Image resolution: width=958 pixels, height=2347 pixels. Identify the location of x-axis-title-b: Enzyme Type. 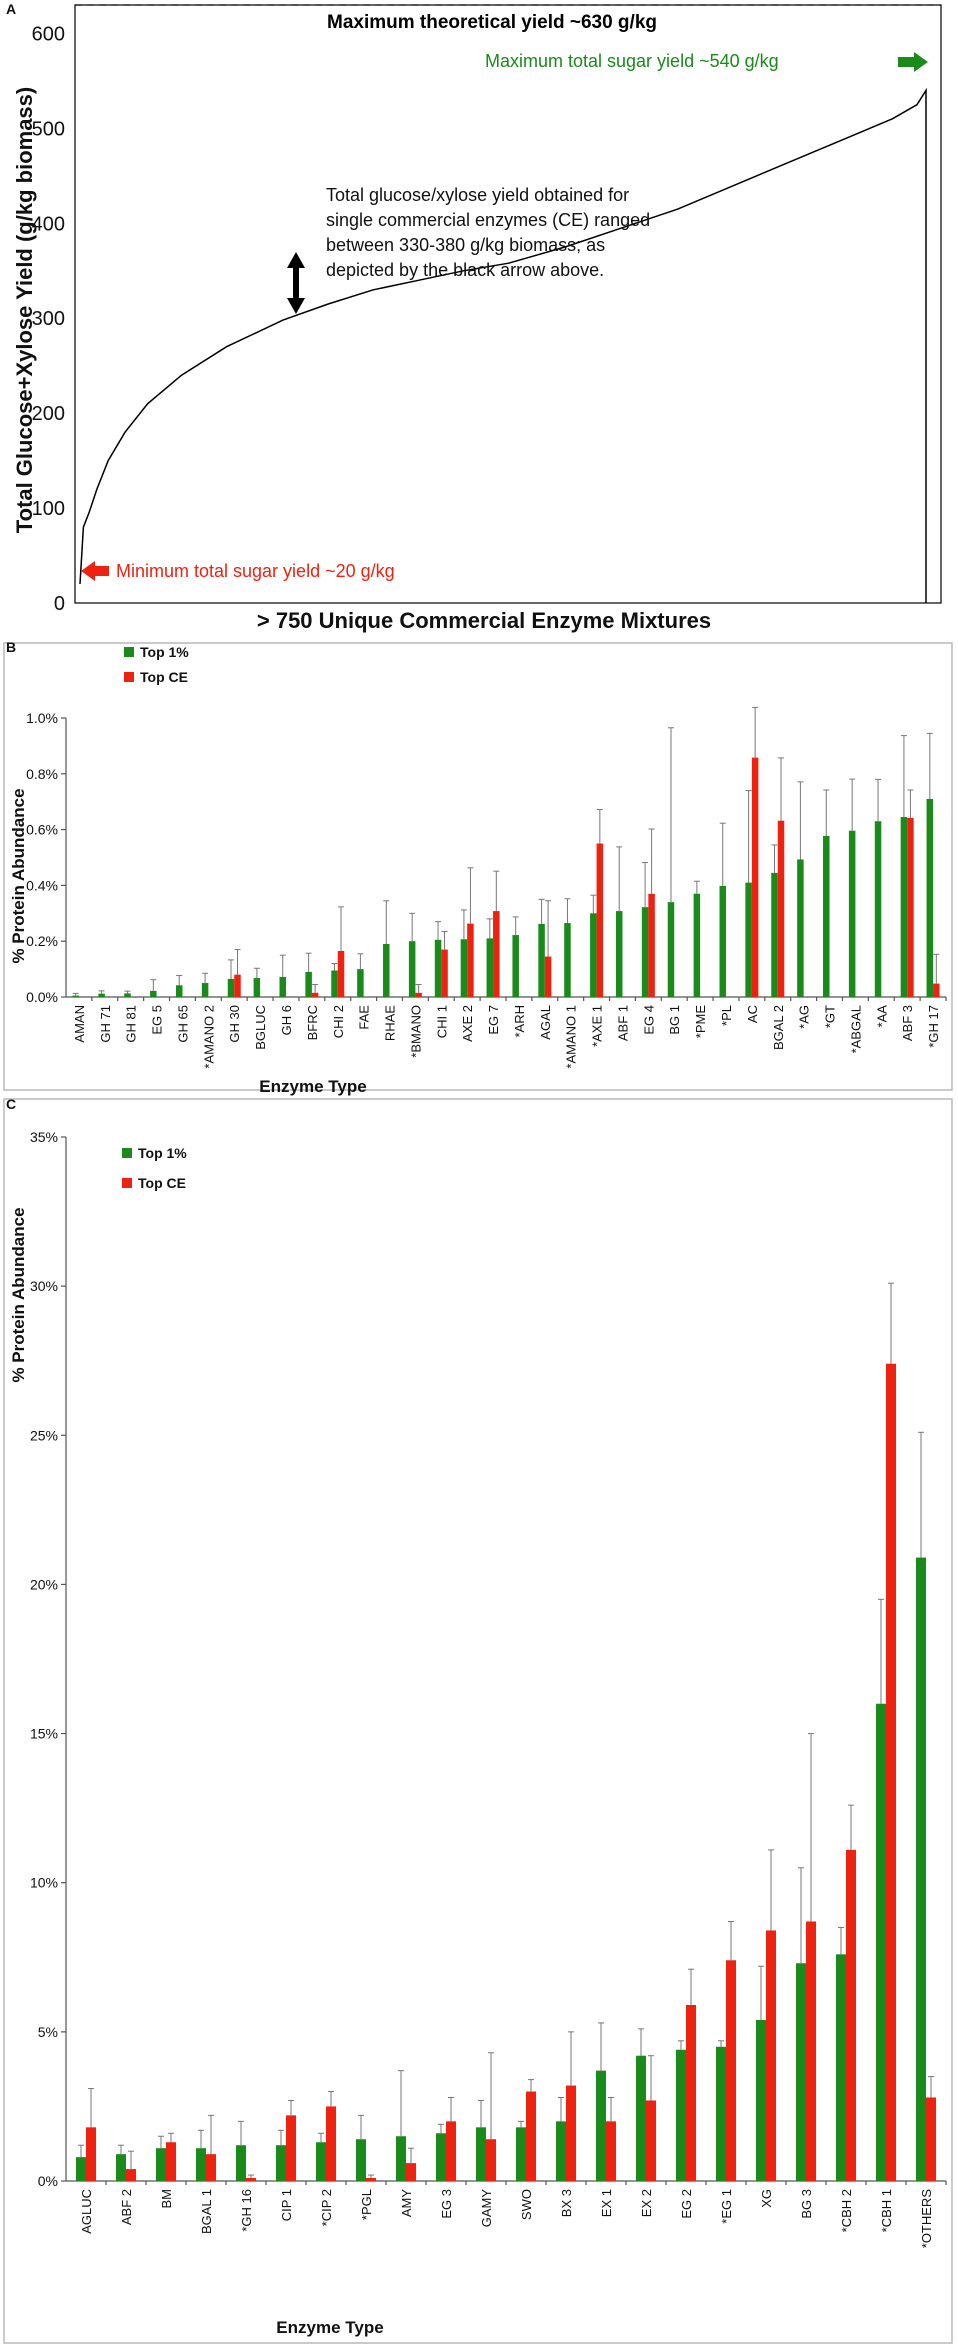
(312, 1086).